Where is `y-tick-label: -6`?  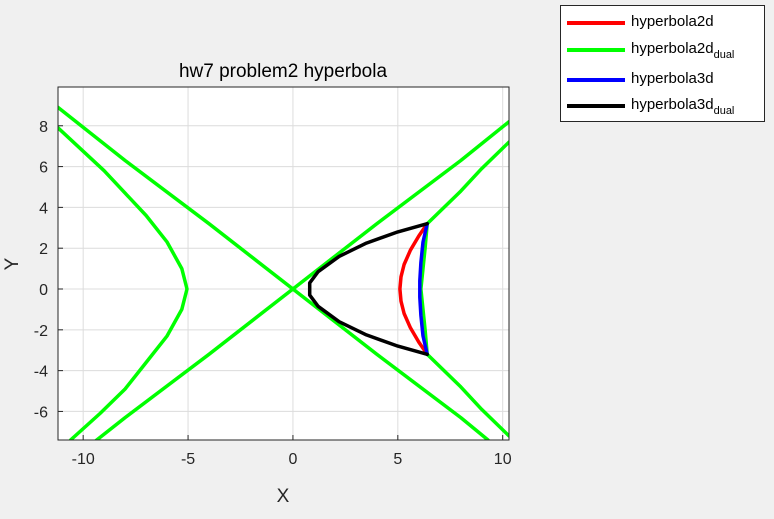 y-tick-label: -6 is located at coordinates (41, 412).